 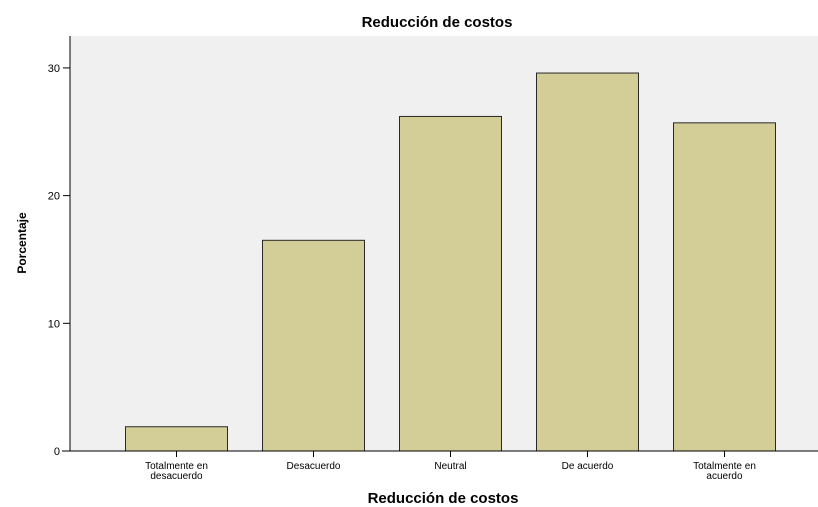 What do you see at coordinates (724, 471) in the screenshot?
I see `x-tick-label: Totalmente en acuerdo` at bounding box center [724, 471].